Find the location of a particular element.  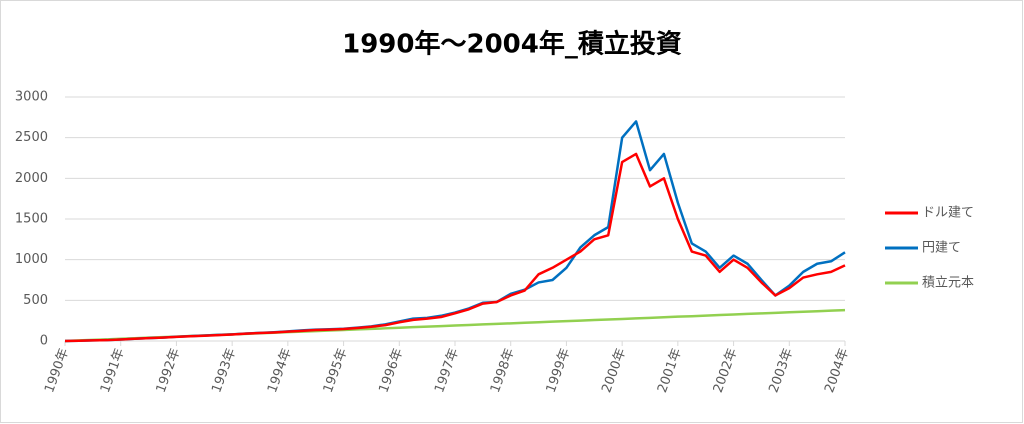

y-tick-label: 0 is located at coordinates (44, 341).